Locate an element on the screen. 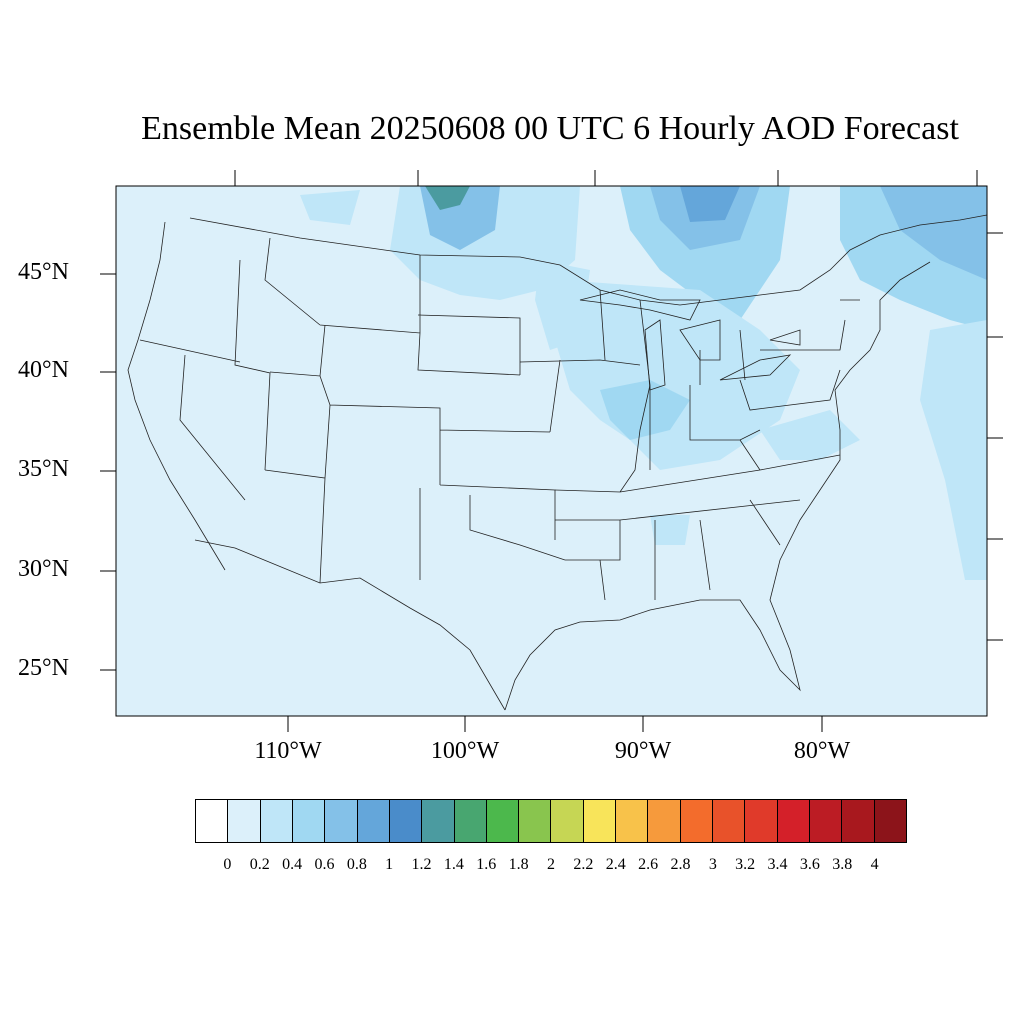 Image resolution: width=1024 pixels, height=1024 pixels. colorbar-tick-label: 1.4 is located at coordinates (453, 864).